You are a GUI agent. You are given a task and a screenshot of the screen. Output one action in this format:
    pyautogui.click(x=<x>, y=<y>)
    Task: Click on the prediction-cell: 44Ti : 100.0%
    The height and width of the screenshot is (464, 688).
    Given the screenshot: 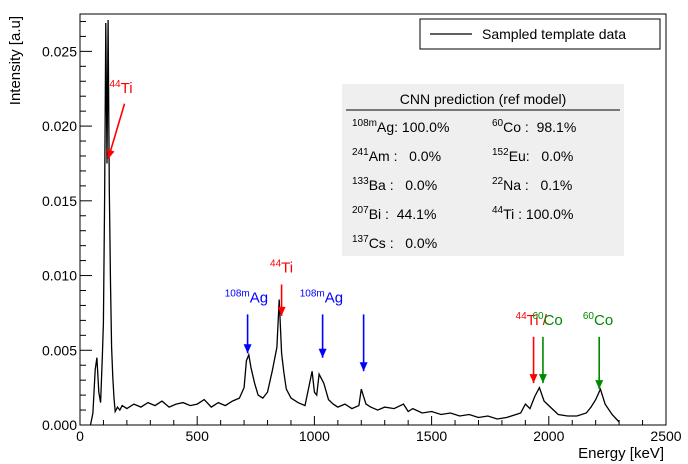 What is the action you would take?
    pyautogui.click(x=532, y=213)
    